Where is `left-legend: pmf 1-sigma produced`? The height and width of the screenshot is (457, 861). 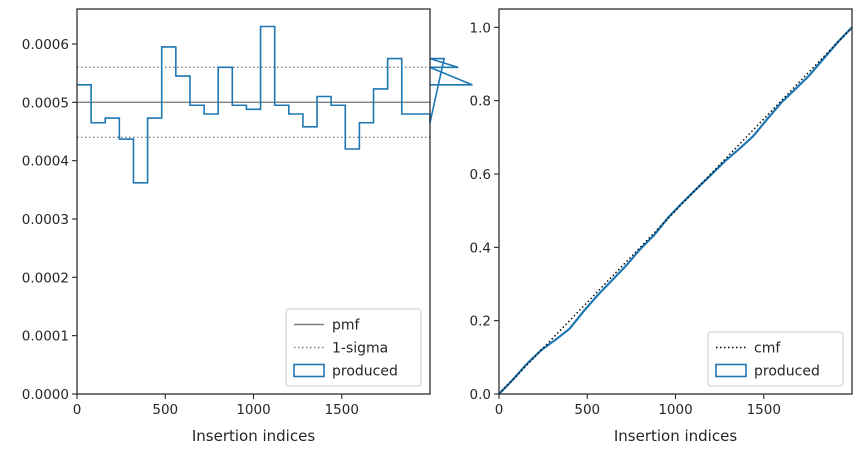 left-legend: pmf 1-sigma produced is located at coordinates (353, 347).